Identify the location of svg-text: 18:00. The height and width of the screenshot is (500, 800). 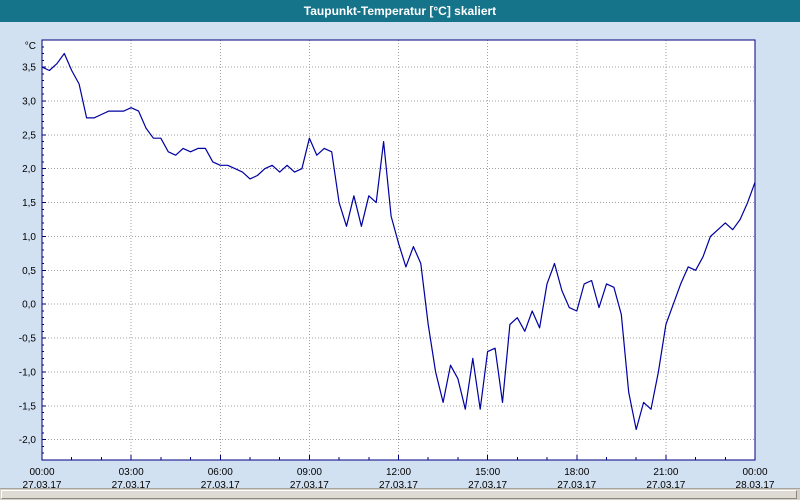
(576, 472).